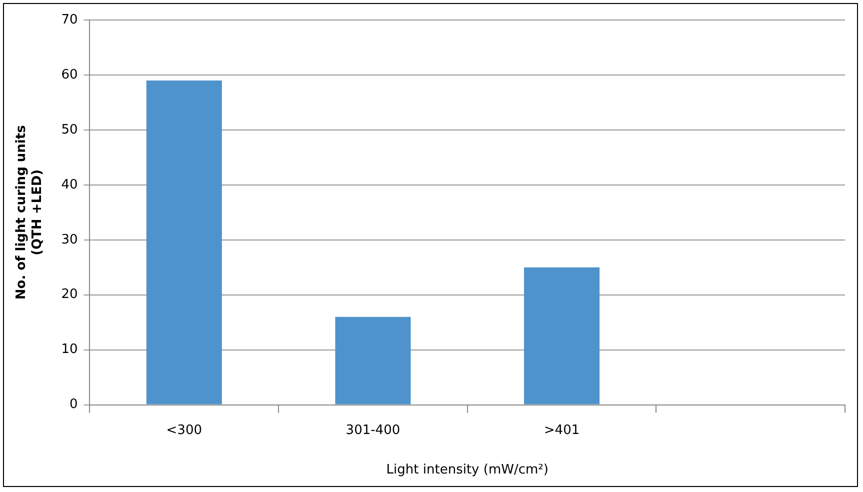 This screenshot has height=492, width=863. I want to click on x-tick-label: >401, so click(562, 430).